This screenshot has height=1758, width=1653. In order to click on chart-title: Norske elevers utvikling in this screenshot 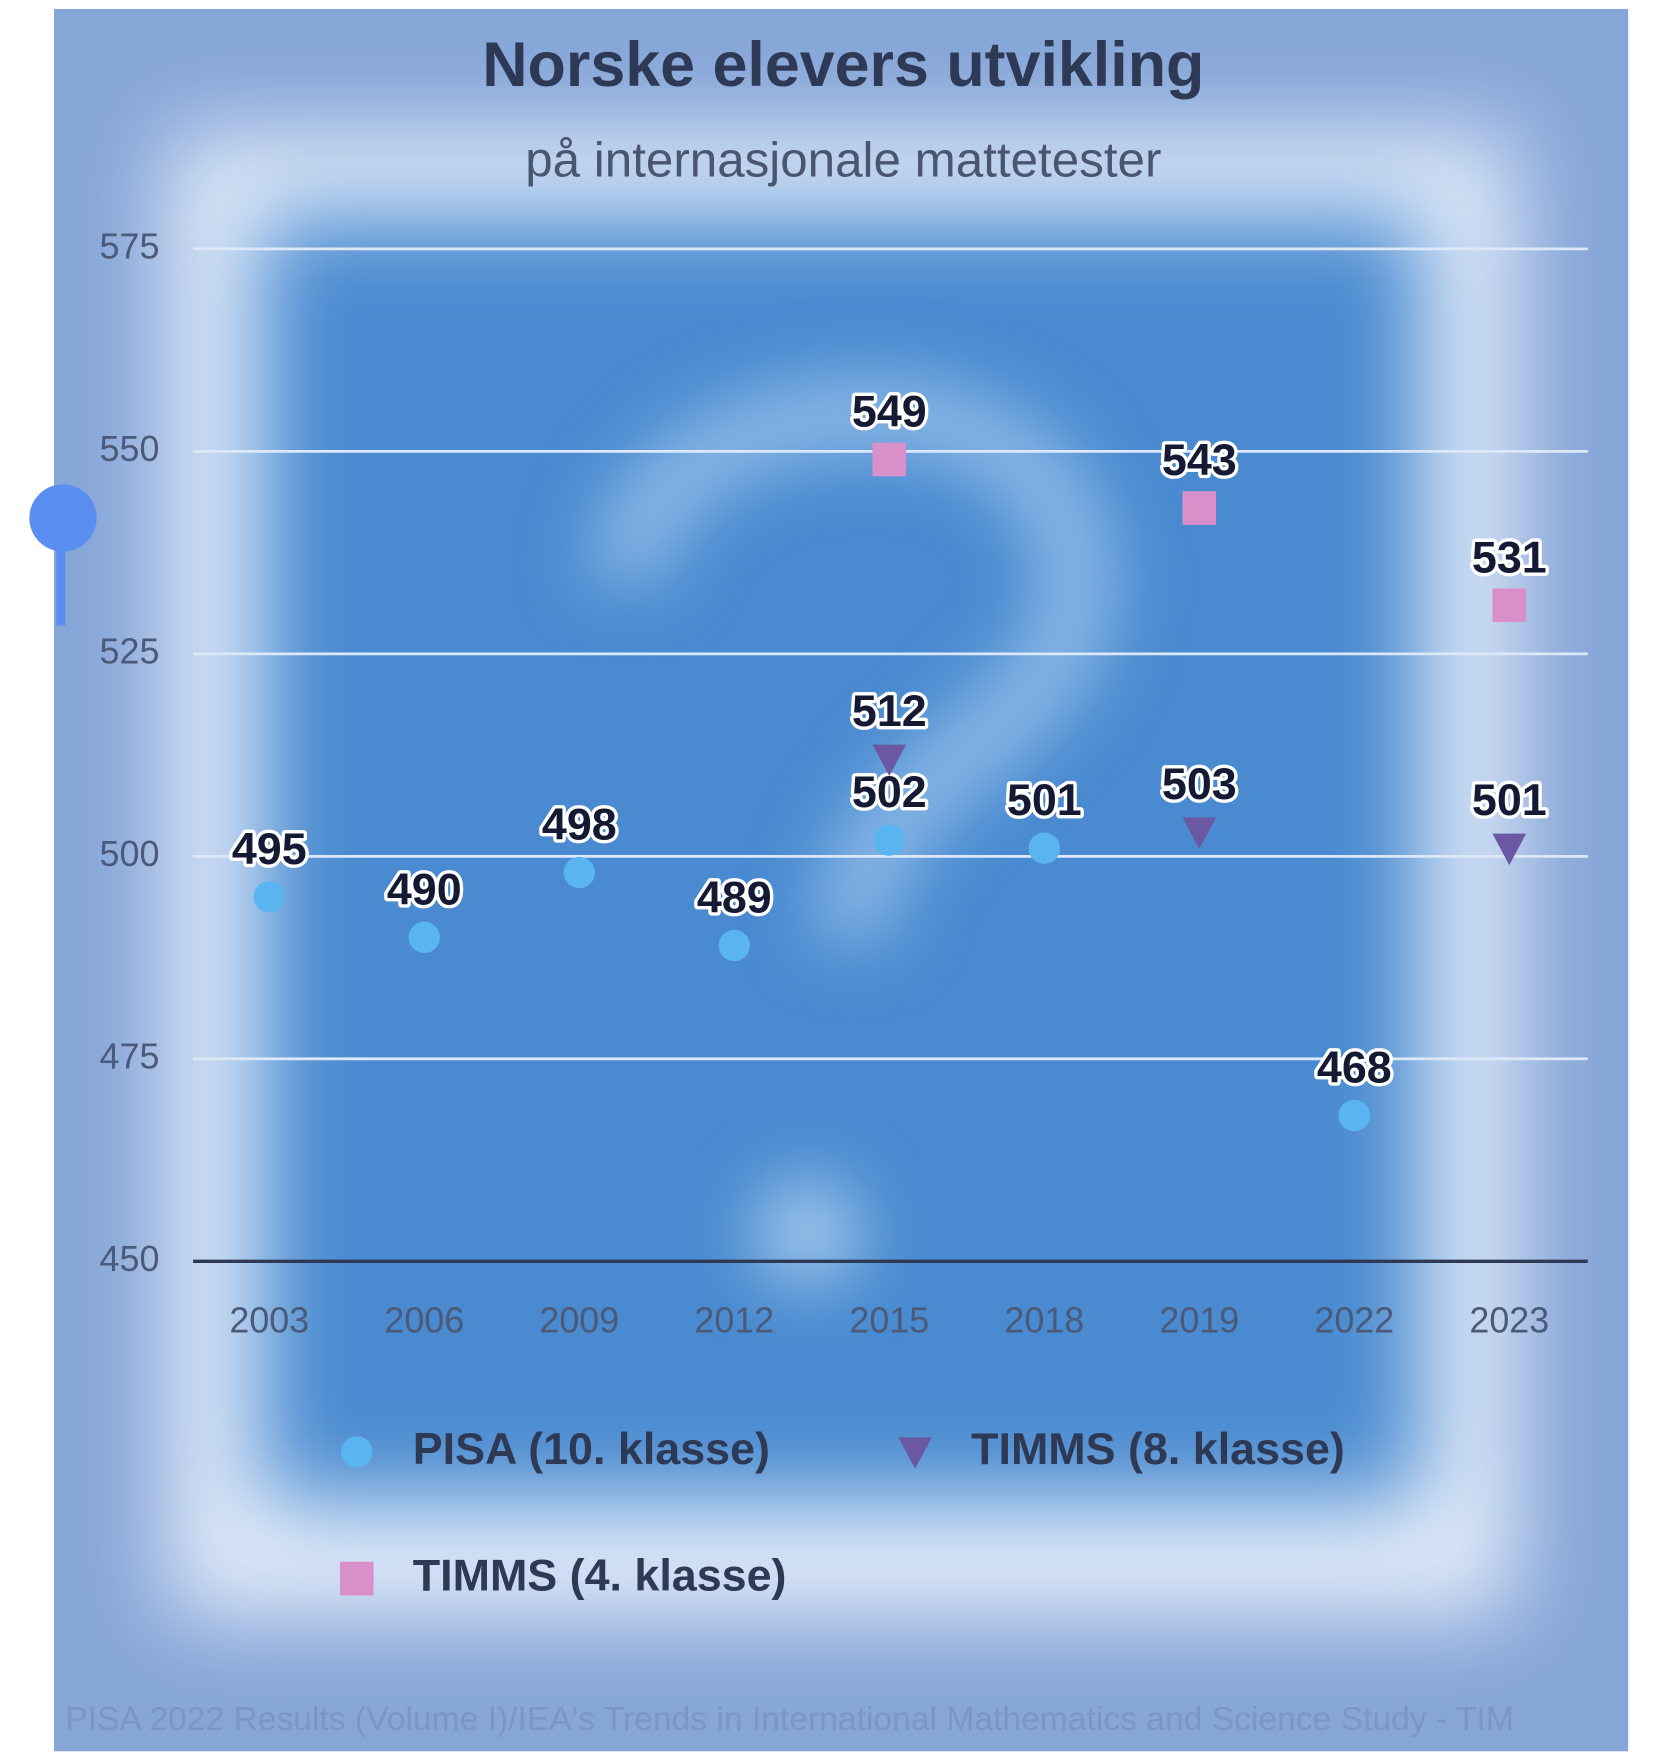, I will do `click(843, 65)`.